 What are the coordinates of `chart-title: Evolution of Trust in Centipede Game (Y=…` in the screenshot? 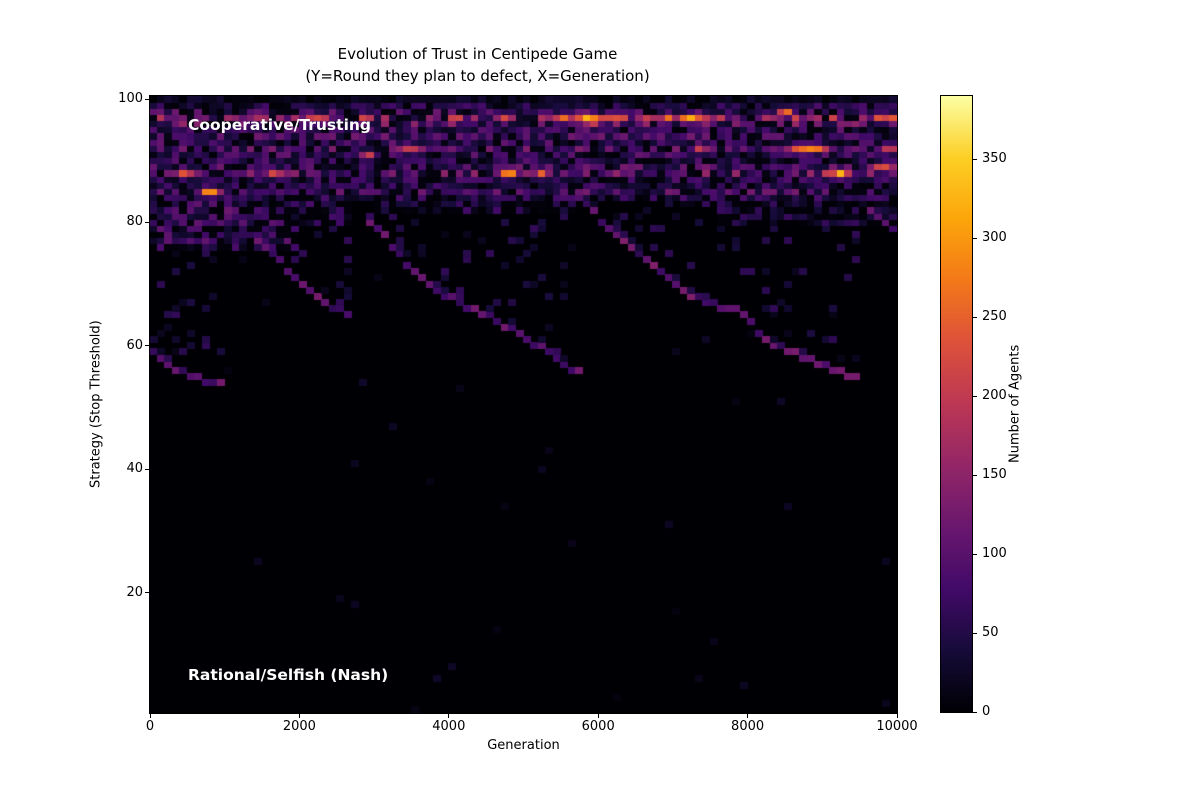 It's located at (477, 65).